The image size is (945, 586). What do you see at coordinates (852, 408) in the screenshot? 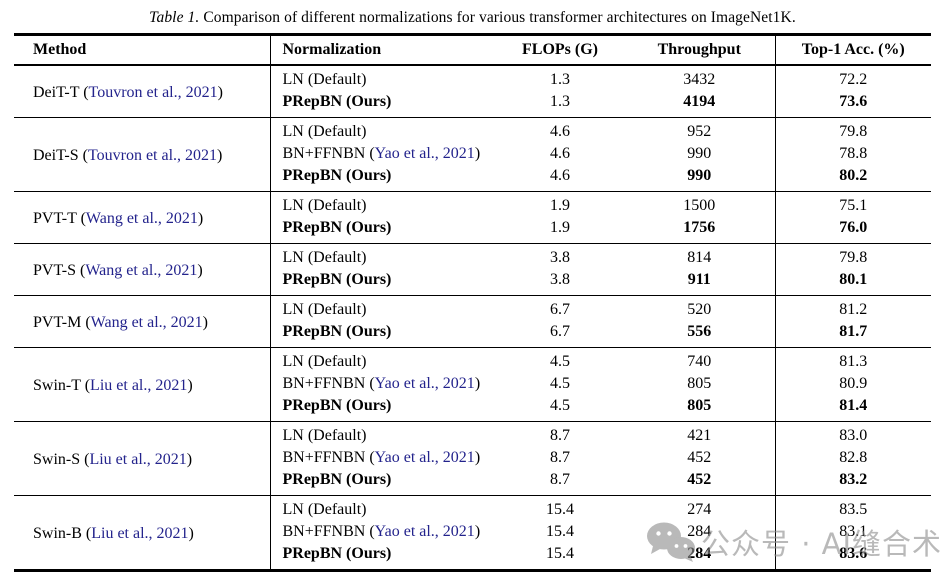
I see `acc-cell: 81.4` at bounding box center [852, 408].